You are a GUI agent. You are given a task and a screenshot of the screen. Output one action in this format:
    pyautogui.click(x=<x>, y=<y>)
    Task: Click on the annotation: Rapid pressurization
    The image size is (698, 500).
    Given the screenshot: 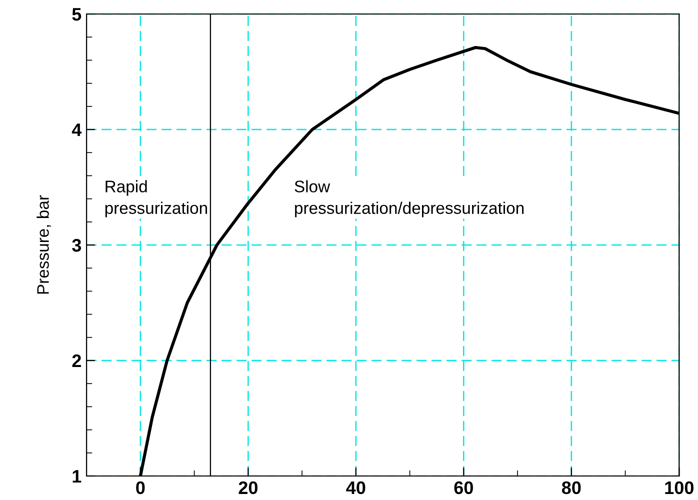 What is the action you would take?
    pyautogui.click(x=156, y=199)
    